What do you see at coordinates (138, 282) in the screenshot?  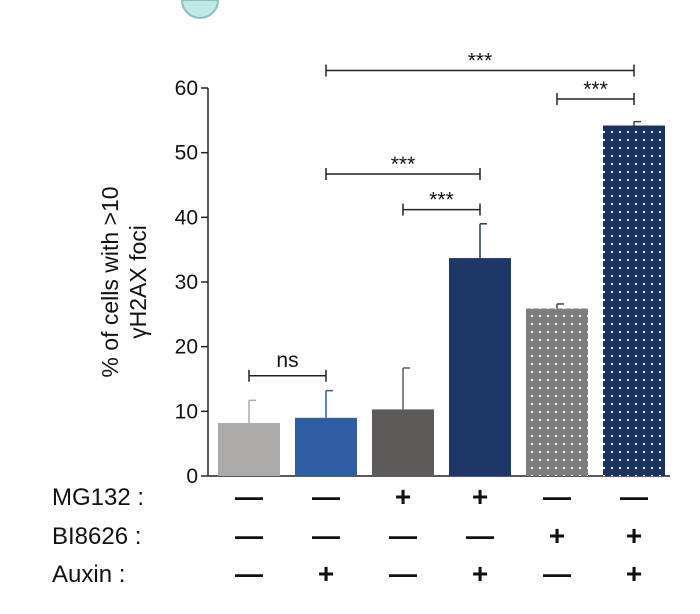 I see `y-axis-title-line: γH2AX foci` at bounding box center [138, 282].